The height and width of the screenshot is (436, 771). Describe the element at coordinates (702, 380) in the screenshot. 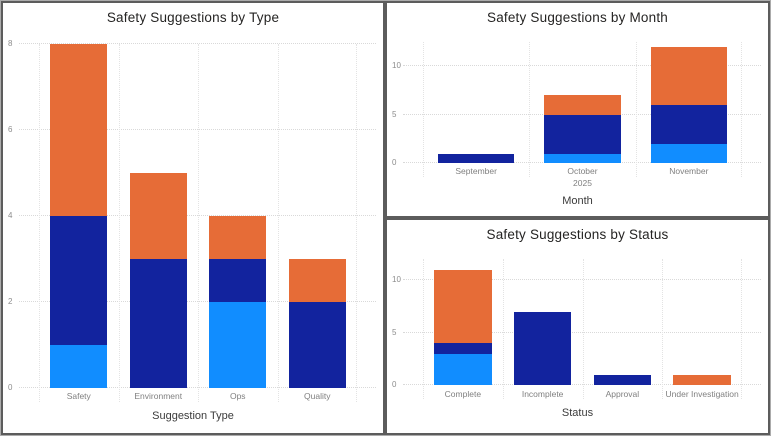

I see `bar-segment-orange-under-investigation` at that location.